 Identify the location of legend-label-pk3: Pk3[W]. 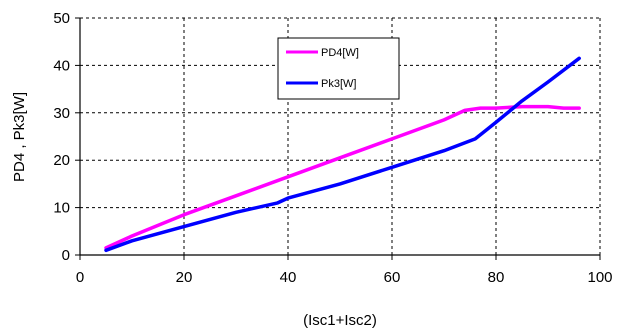
(338, 84).